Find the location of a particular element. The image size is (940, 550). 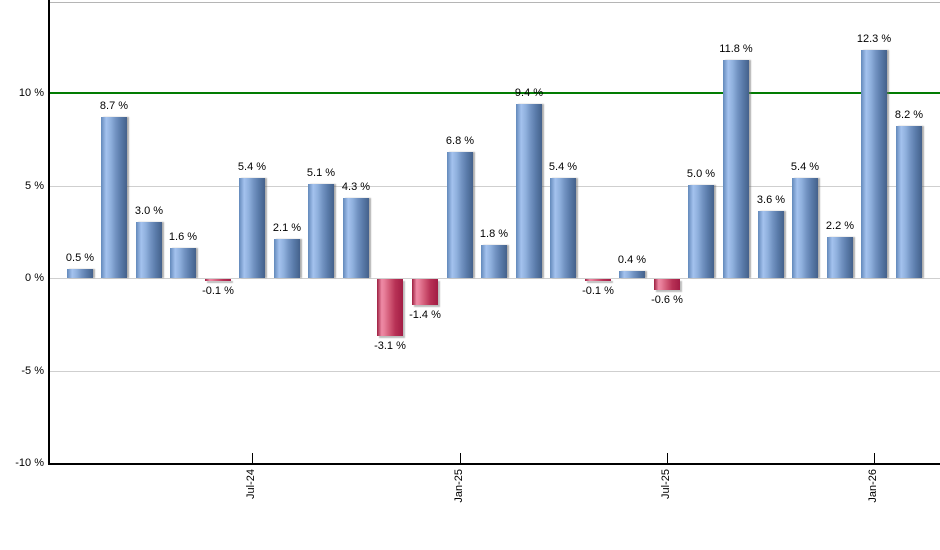

bar-value-label: 0.5 % is located at coordinates (80, 258).